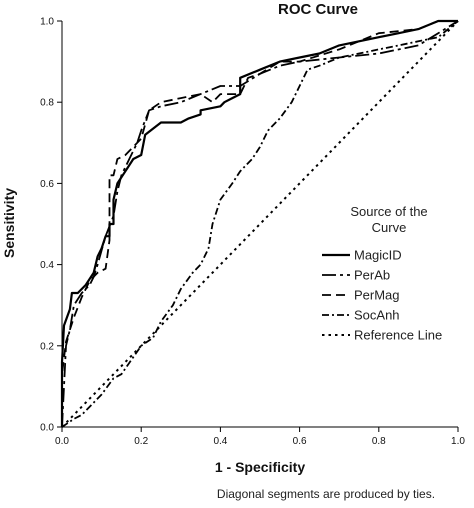 This screenshot has width=474, height=508. Describe the element at coordinates (9, 223) in the screenshot. I see `y-axis-label: Sensitivity` at that location.